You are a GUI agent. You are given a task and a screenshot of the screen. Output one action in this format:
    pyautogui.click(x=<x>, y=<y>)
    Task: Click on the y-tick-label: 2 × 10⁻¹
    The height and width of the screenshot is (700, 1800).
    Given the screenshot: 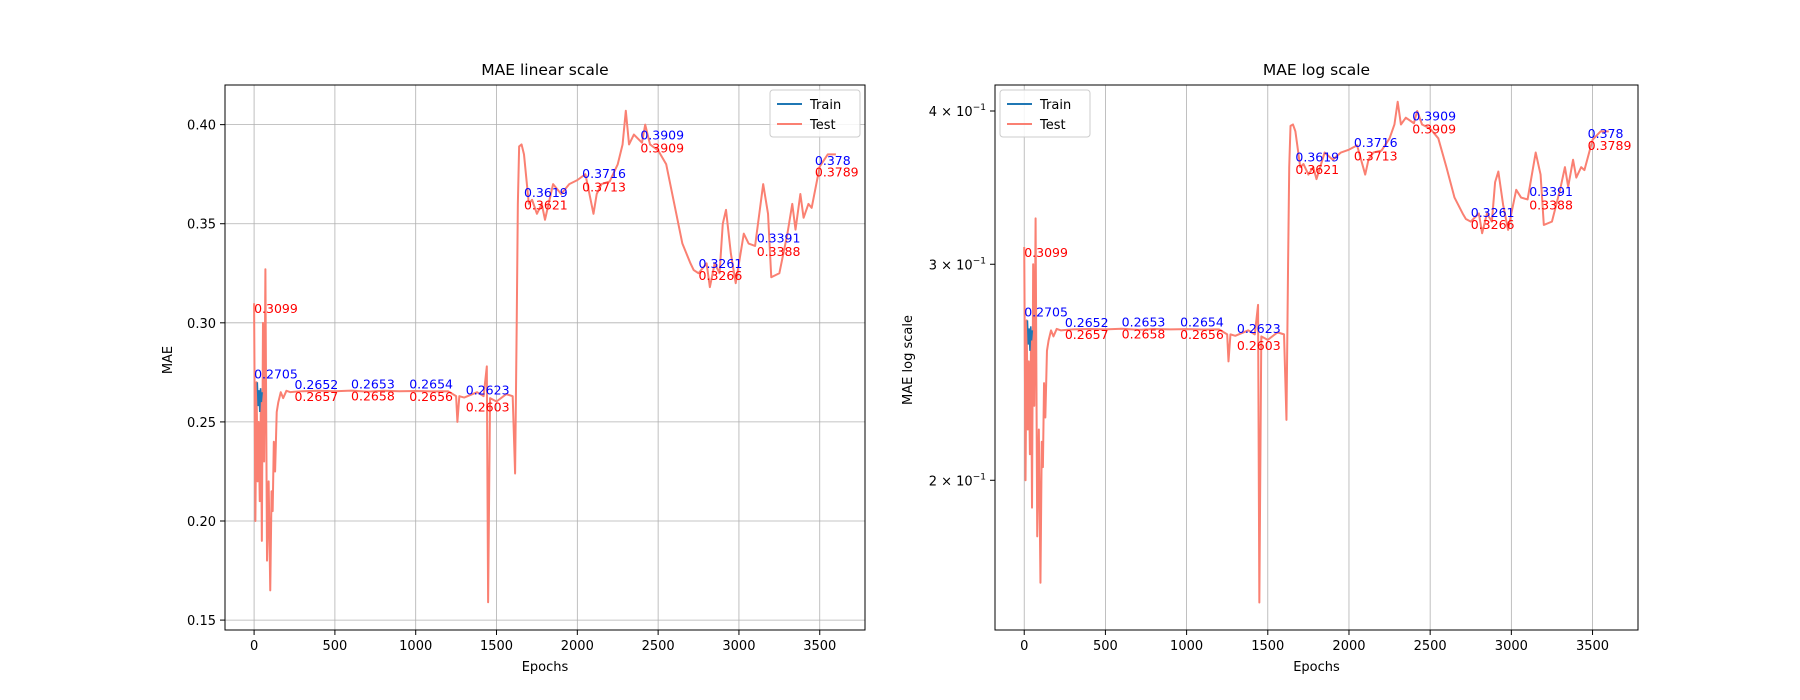 What is the action you would take?
    pyautogui.click(x=957, y=480)
    